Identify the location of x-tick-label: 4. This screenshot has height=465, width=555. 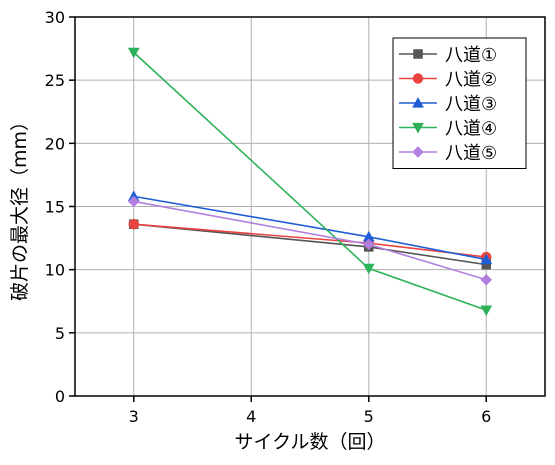
(251, 416).